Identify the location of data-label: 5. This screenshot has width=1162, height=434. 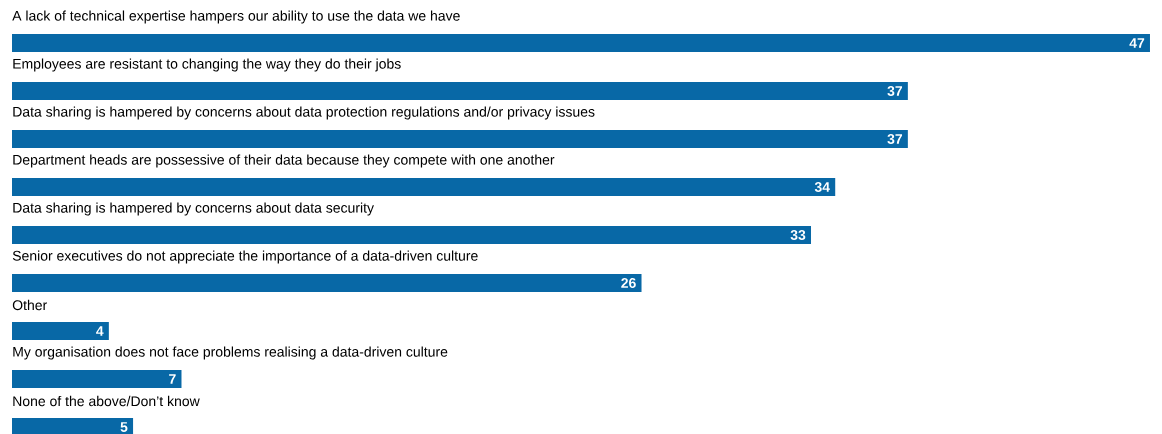
(124, 427).